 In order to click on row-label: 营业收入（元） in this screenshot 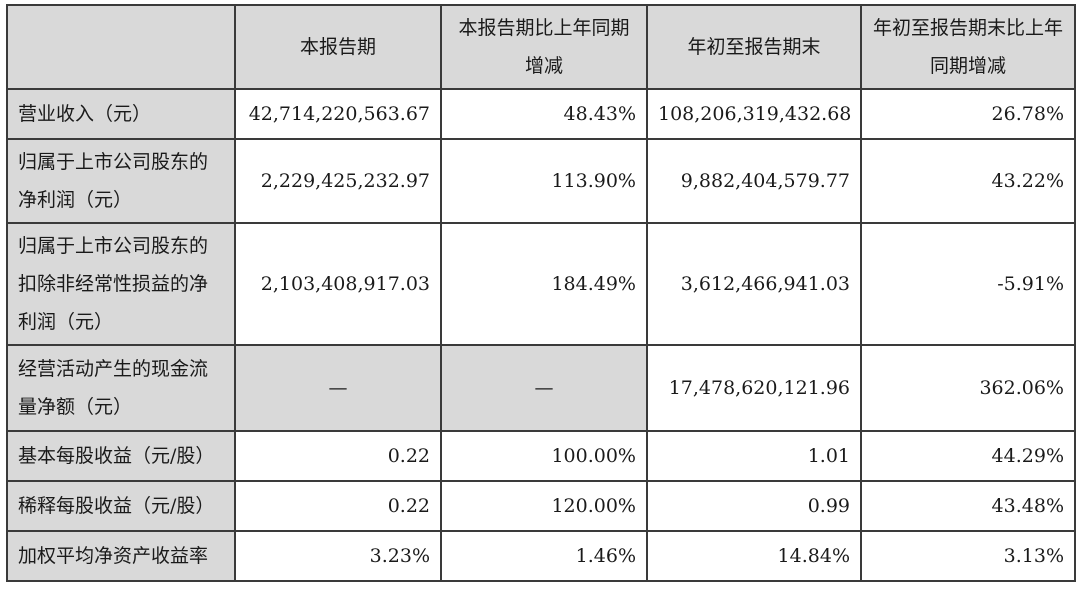, I will do `click(121, 114)`.